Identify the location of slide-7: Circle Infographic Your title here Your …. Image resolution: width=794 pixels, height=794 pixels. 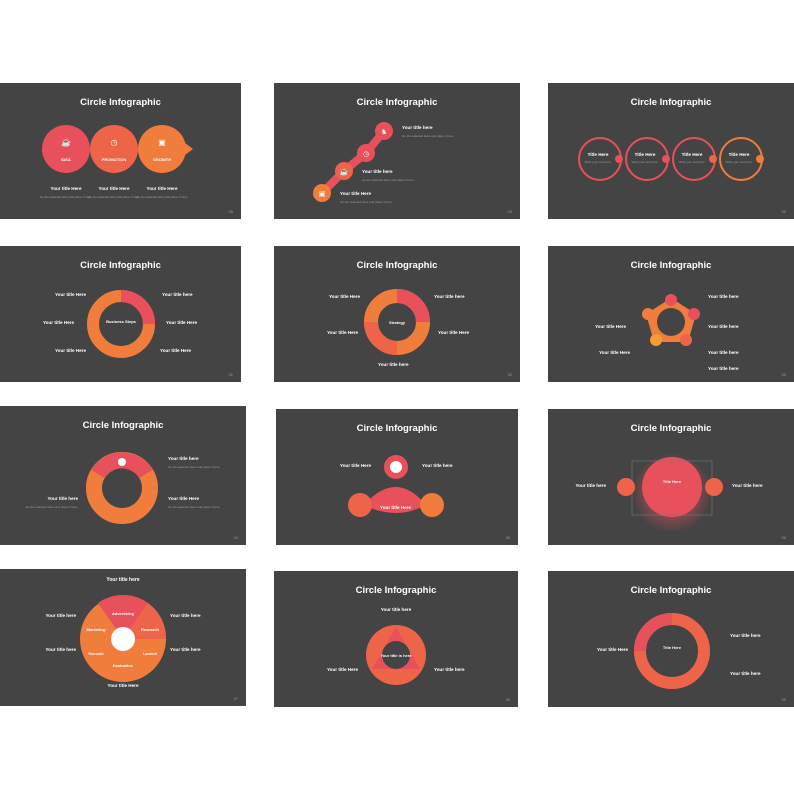
(123, 475).